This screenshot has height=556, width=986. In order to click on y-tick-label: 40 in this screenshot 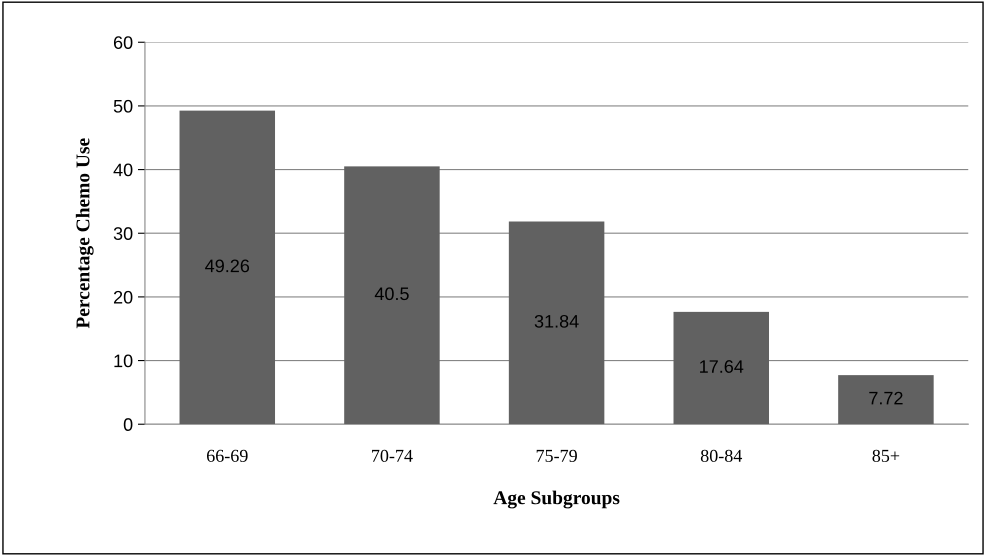, I will do `click(122, 170)`.